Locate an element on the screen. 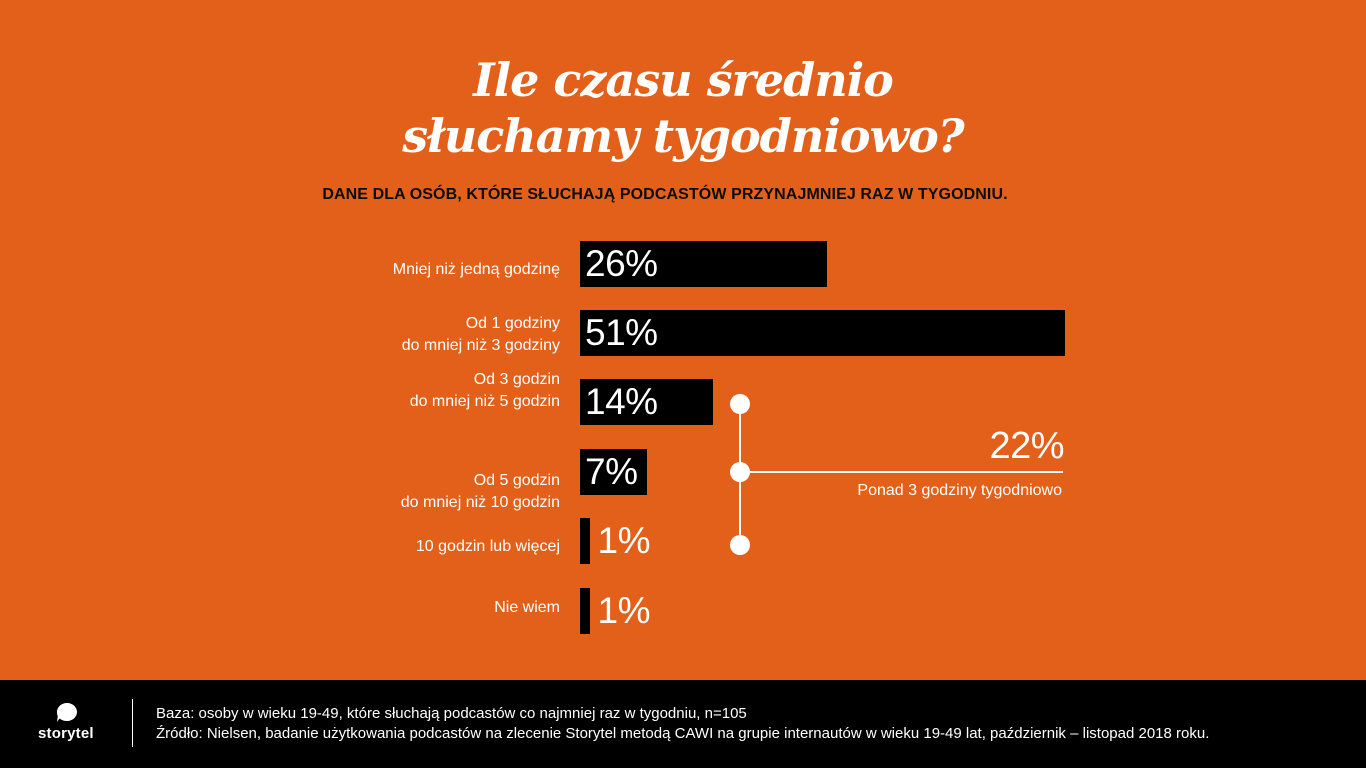 The height and width of the screenshot is (768, 1366). bracket-dot-middle is located at coordinates (740, 472).